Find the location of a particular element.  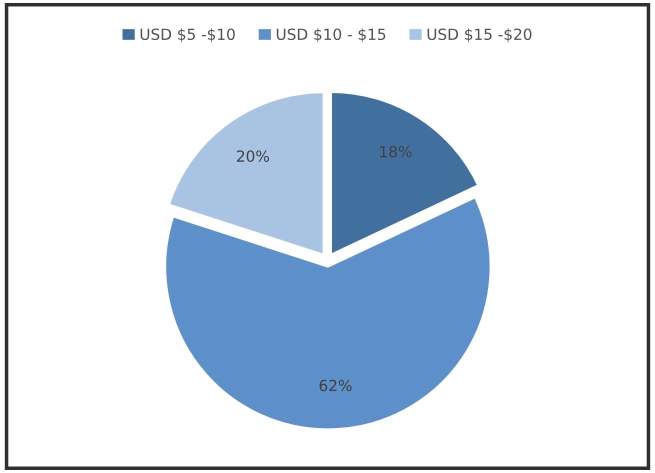

legend-label: USD $15 -$20 is located at coordinates (480, 35).